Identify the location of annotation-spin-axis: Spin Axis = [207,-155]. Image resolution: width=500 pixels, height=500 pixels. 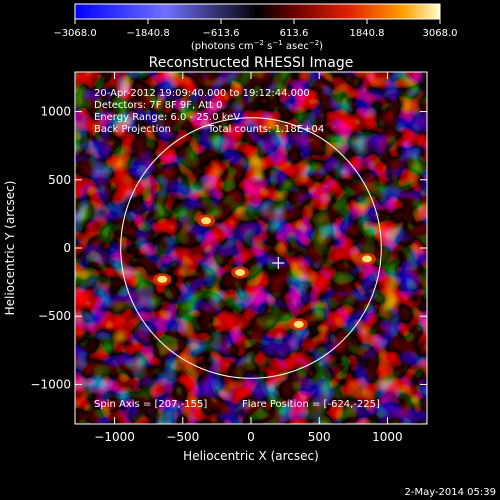
(150, 404).